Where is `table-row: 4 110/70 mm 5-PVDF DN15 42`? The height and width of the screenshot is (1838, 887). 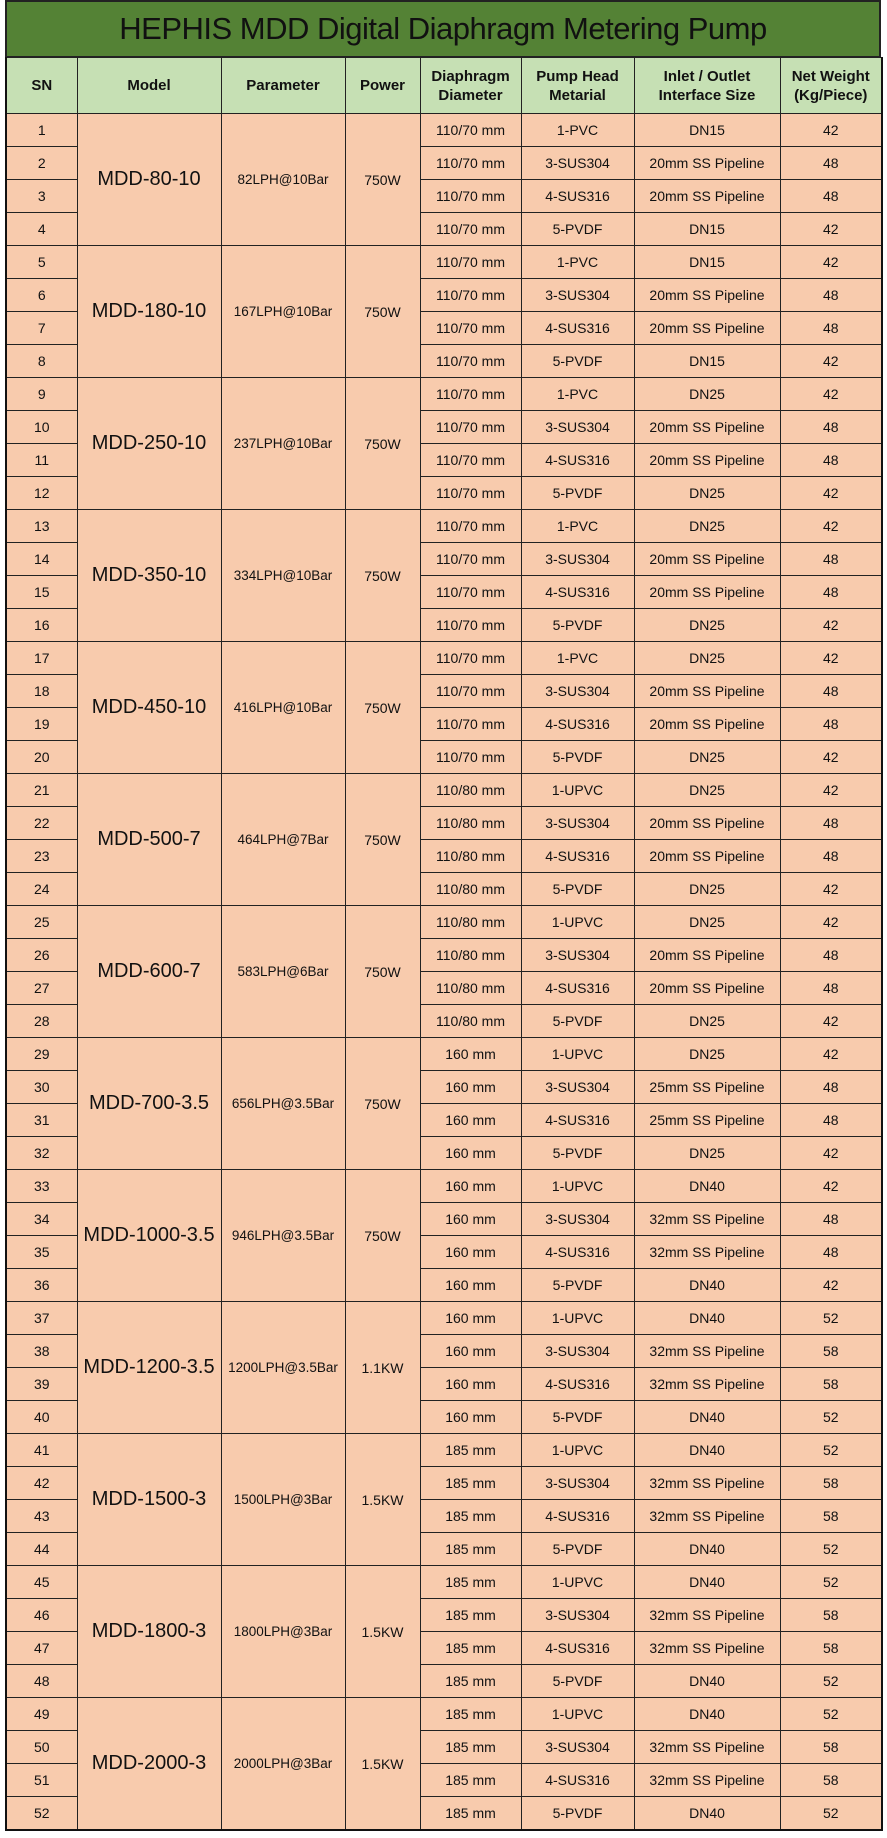
table-row: 4 110/70 mm 5-PVDF DN15 42 is located at coordinates (444, 229).